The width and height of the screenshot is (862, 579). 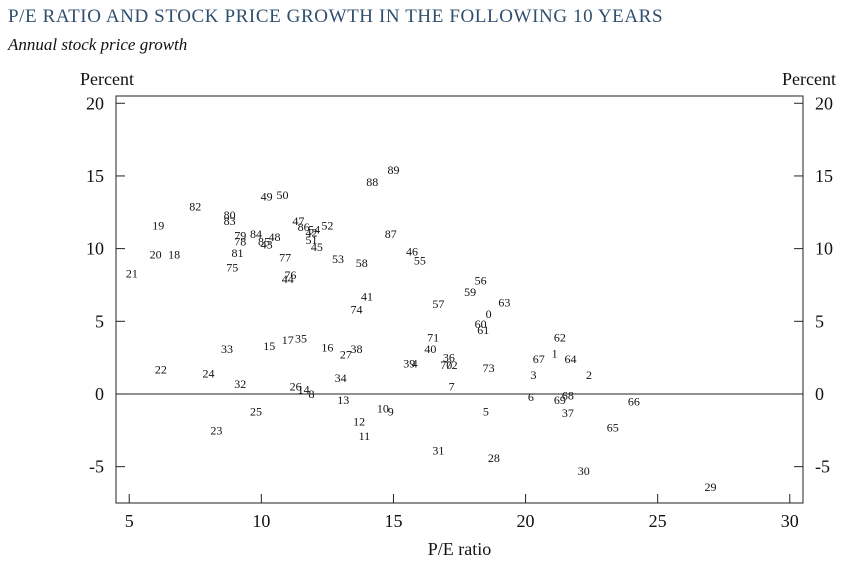 I want to click on data-point-label: 41, so click(x=367, y=297).